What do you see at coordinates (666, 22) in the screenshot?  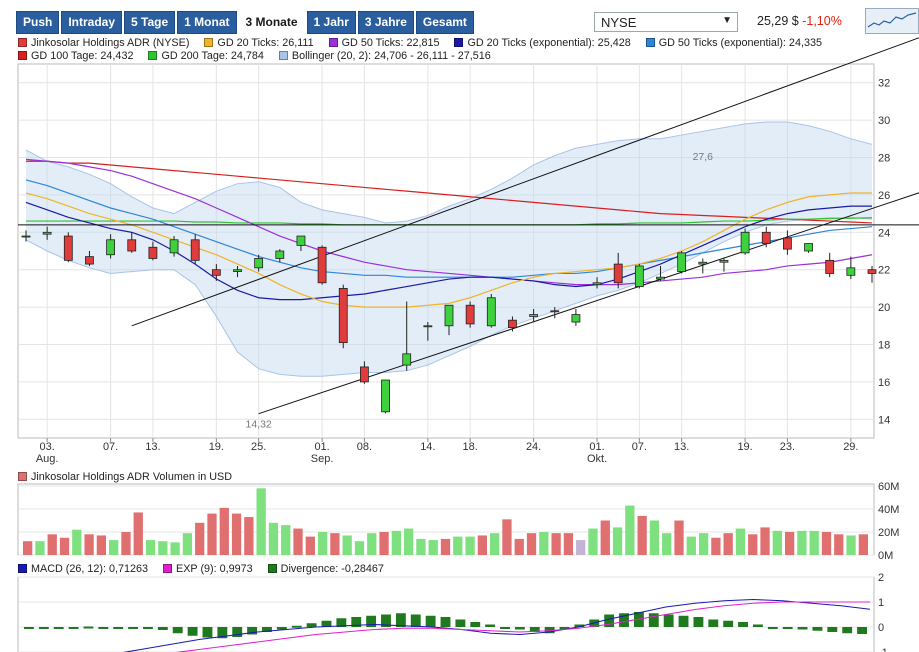 I see `exchange-select: NYSE ▼` at bounding box center [666, 22].